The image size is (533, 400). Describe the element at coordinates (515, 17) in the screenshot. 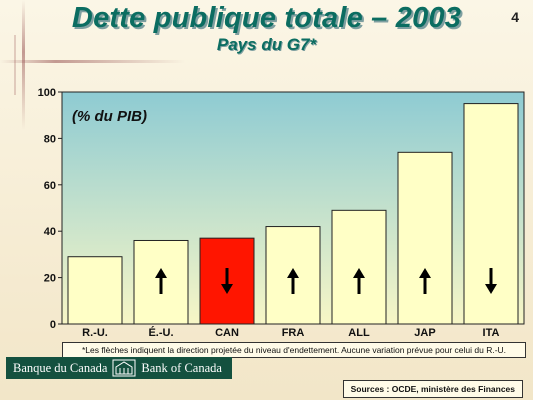

I see `page-number: 4` at that location.